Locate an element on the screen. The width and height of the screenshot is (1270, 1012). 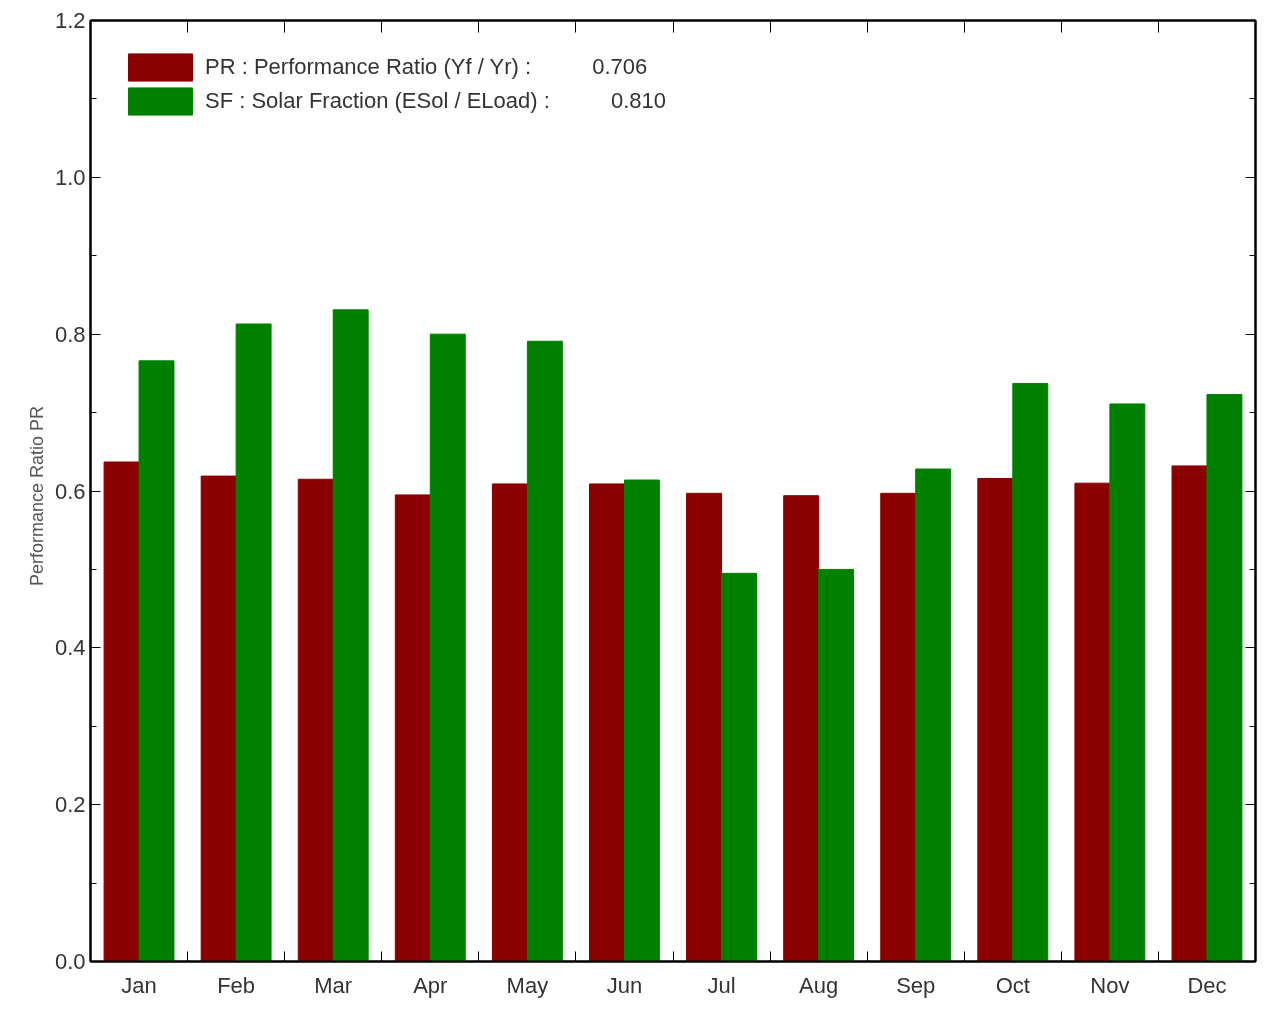
y-tick-label: 0.8 is located at coordinates (70, 334).